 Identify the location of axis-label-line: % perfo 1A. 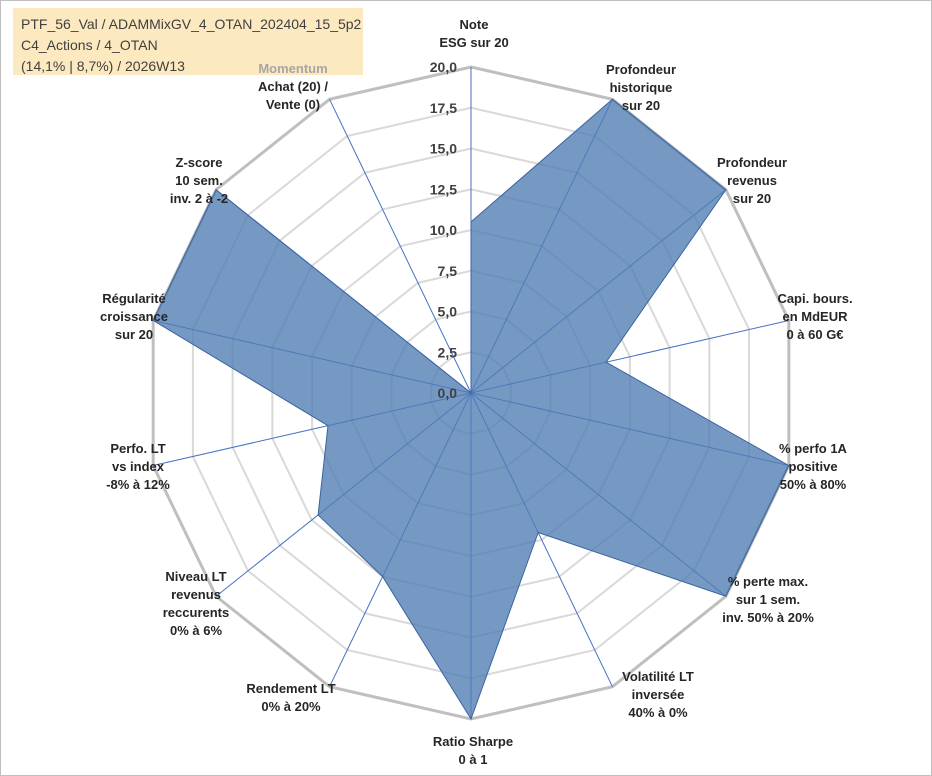
(813, 448).